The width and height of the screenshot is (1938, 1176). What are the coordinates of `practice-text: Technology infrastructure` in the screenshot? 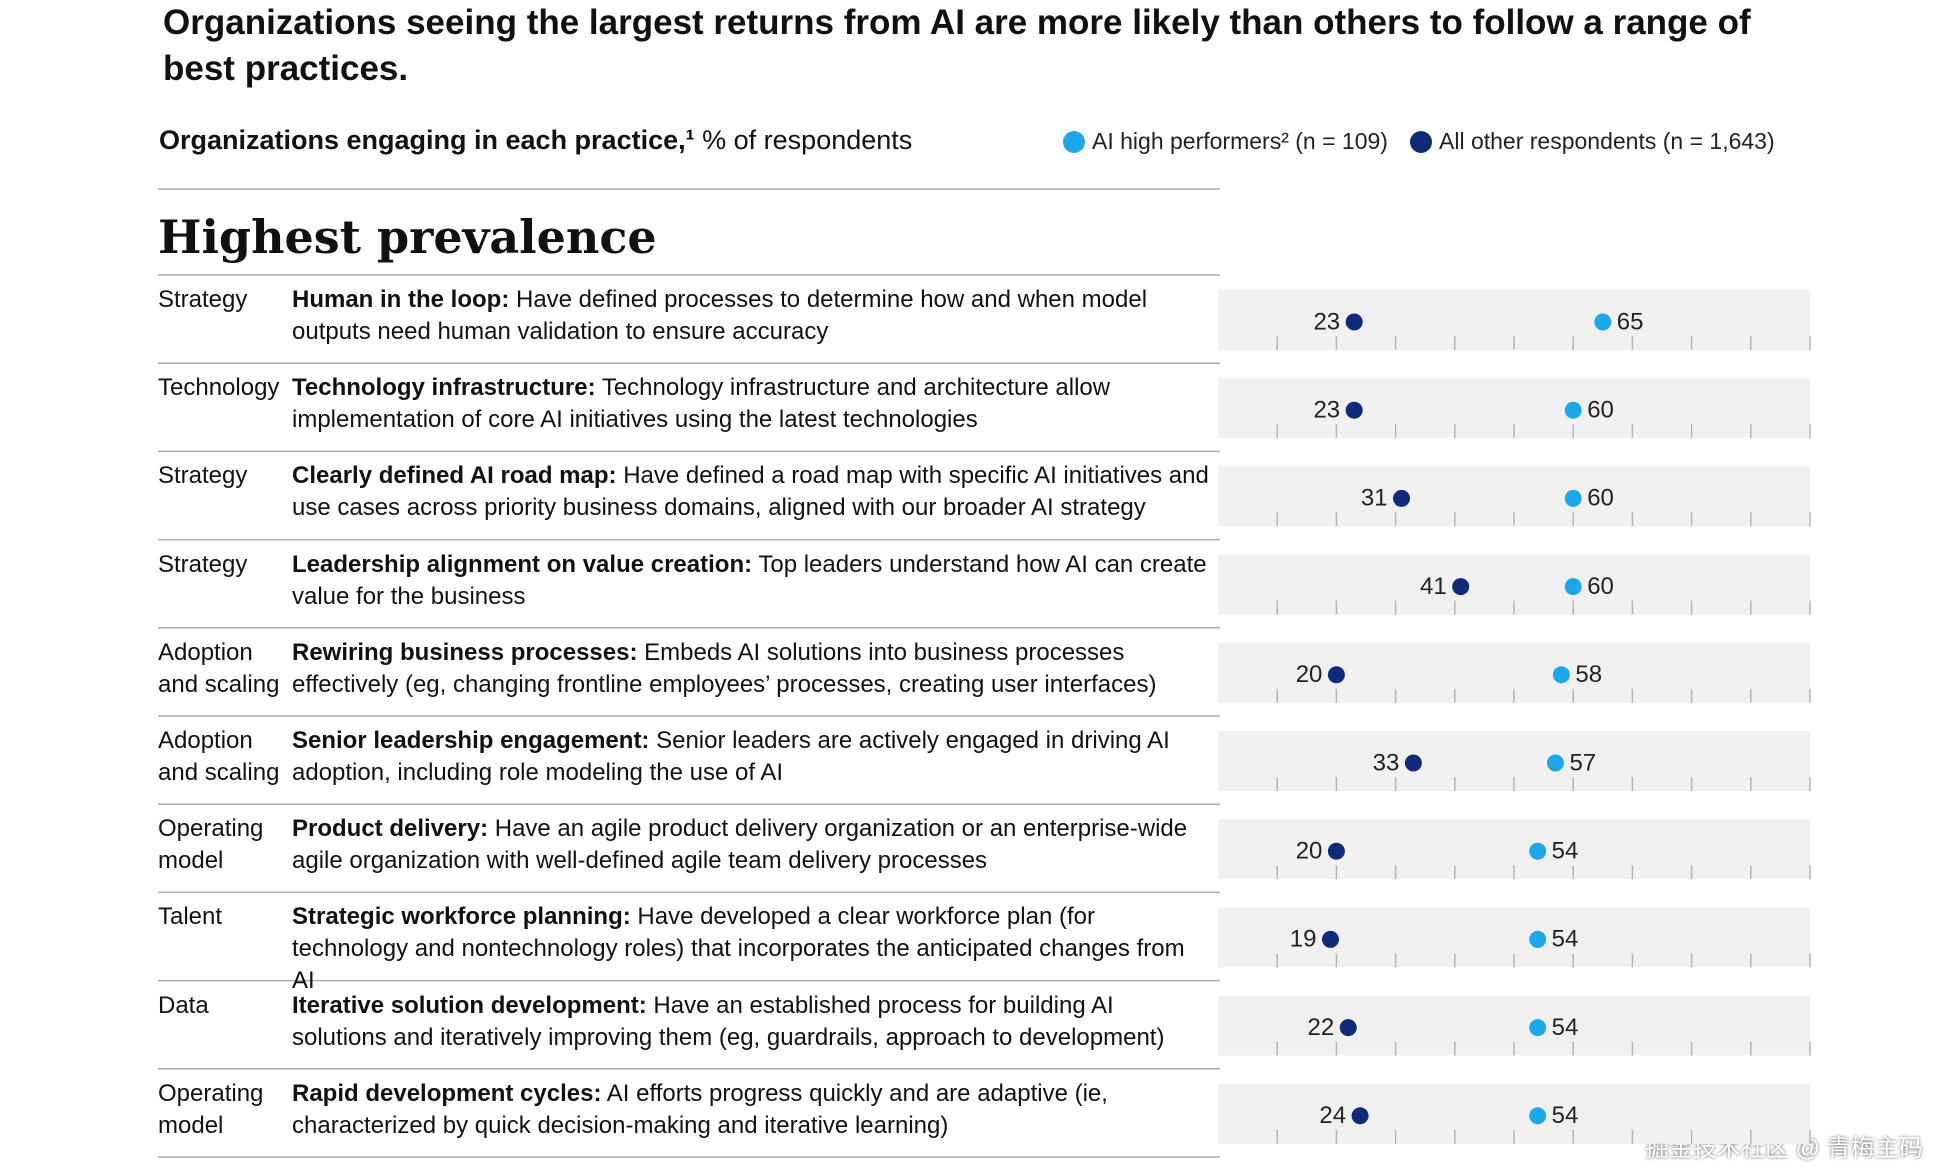 It's located at (752, 404).